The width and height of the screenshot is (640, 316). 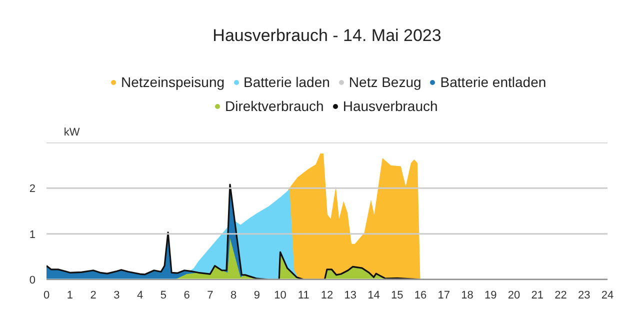 I want to click on x-tick-label: 4, so click(x=140, y=296).